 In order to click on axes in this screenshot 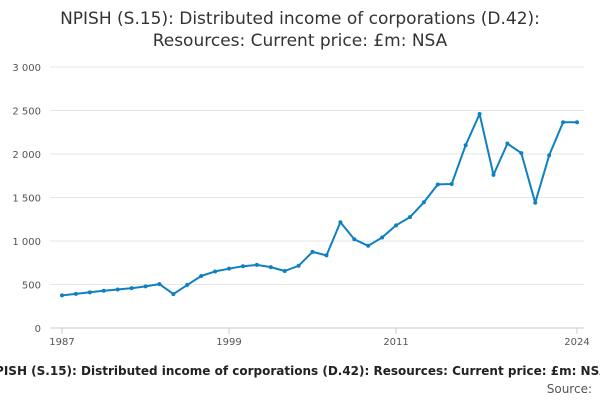, I will do `click(317, 330)`.